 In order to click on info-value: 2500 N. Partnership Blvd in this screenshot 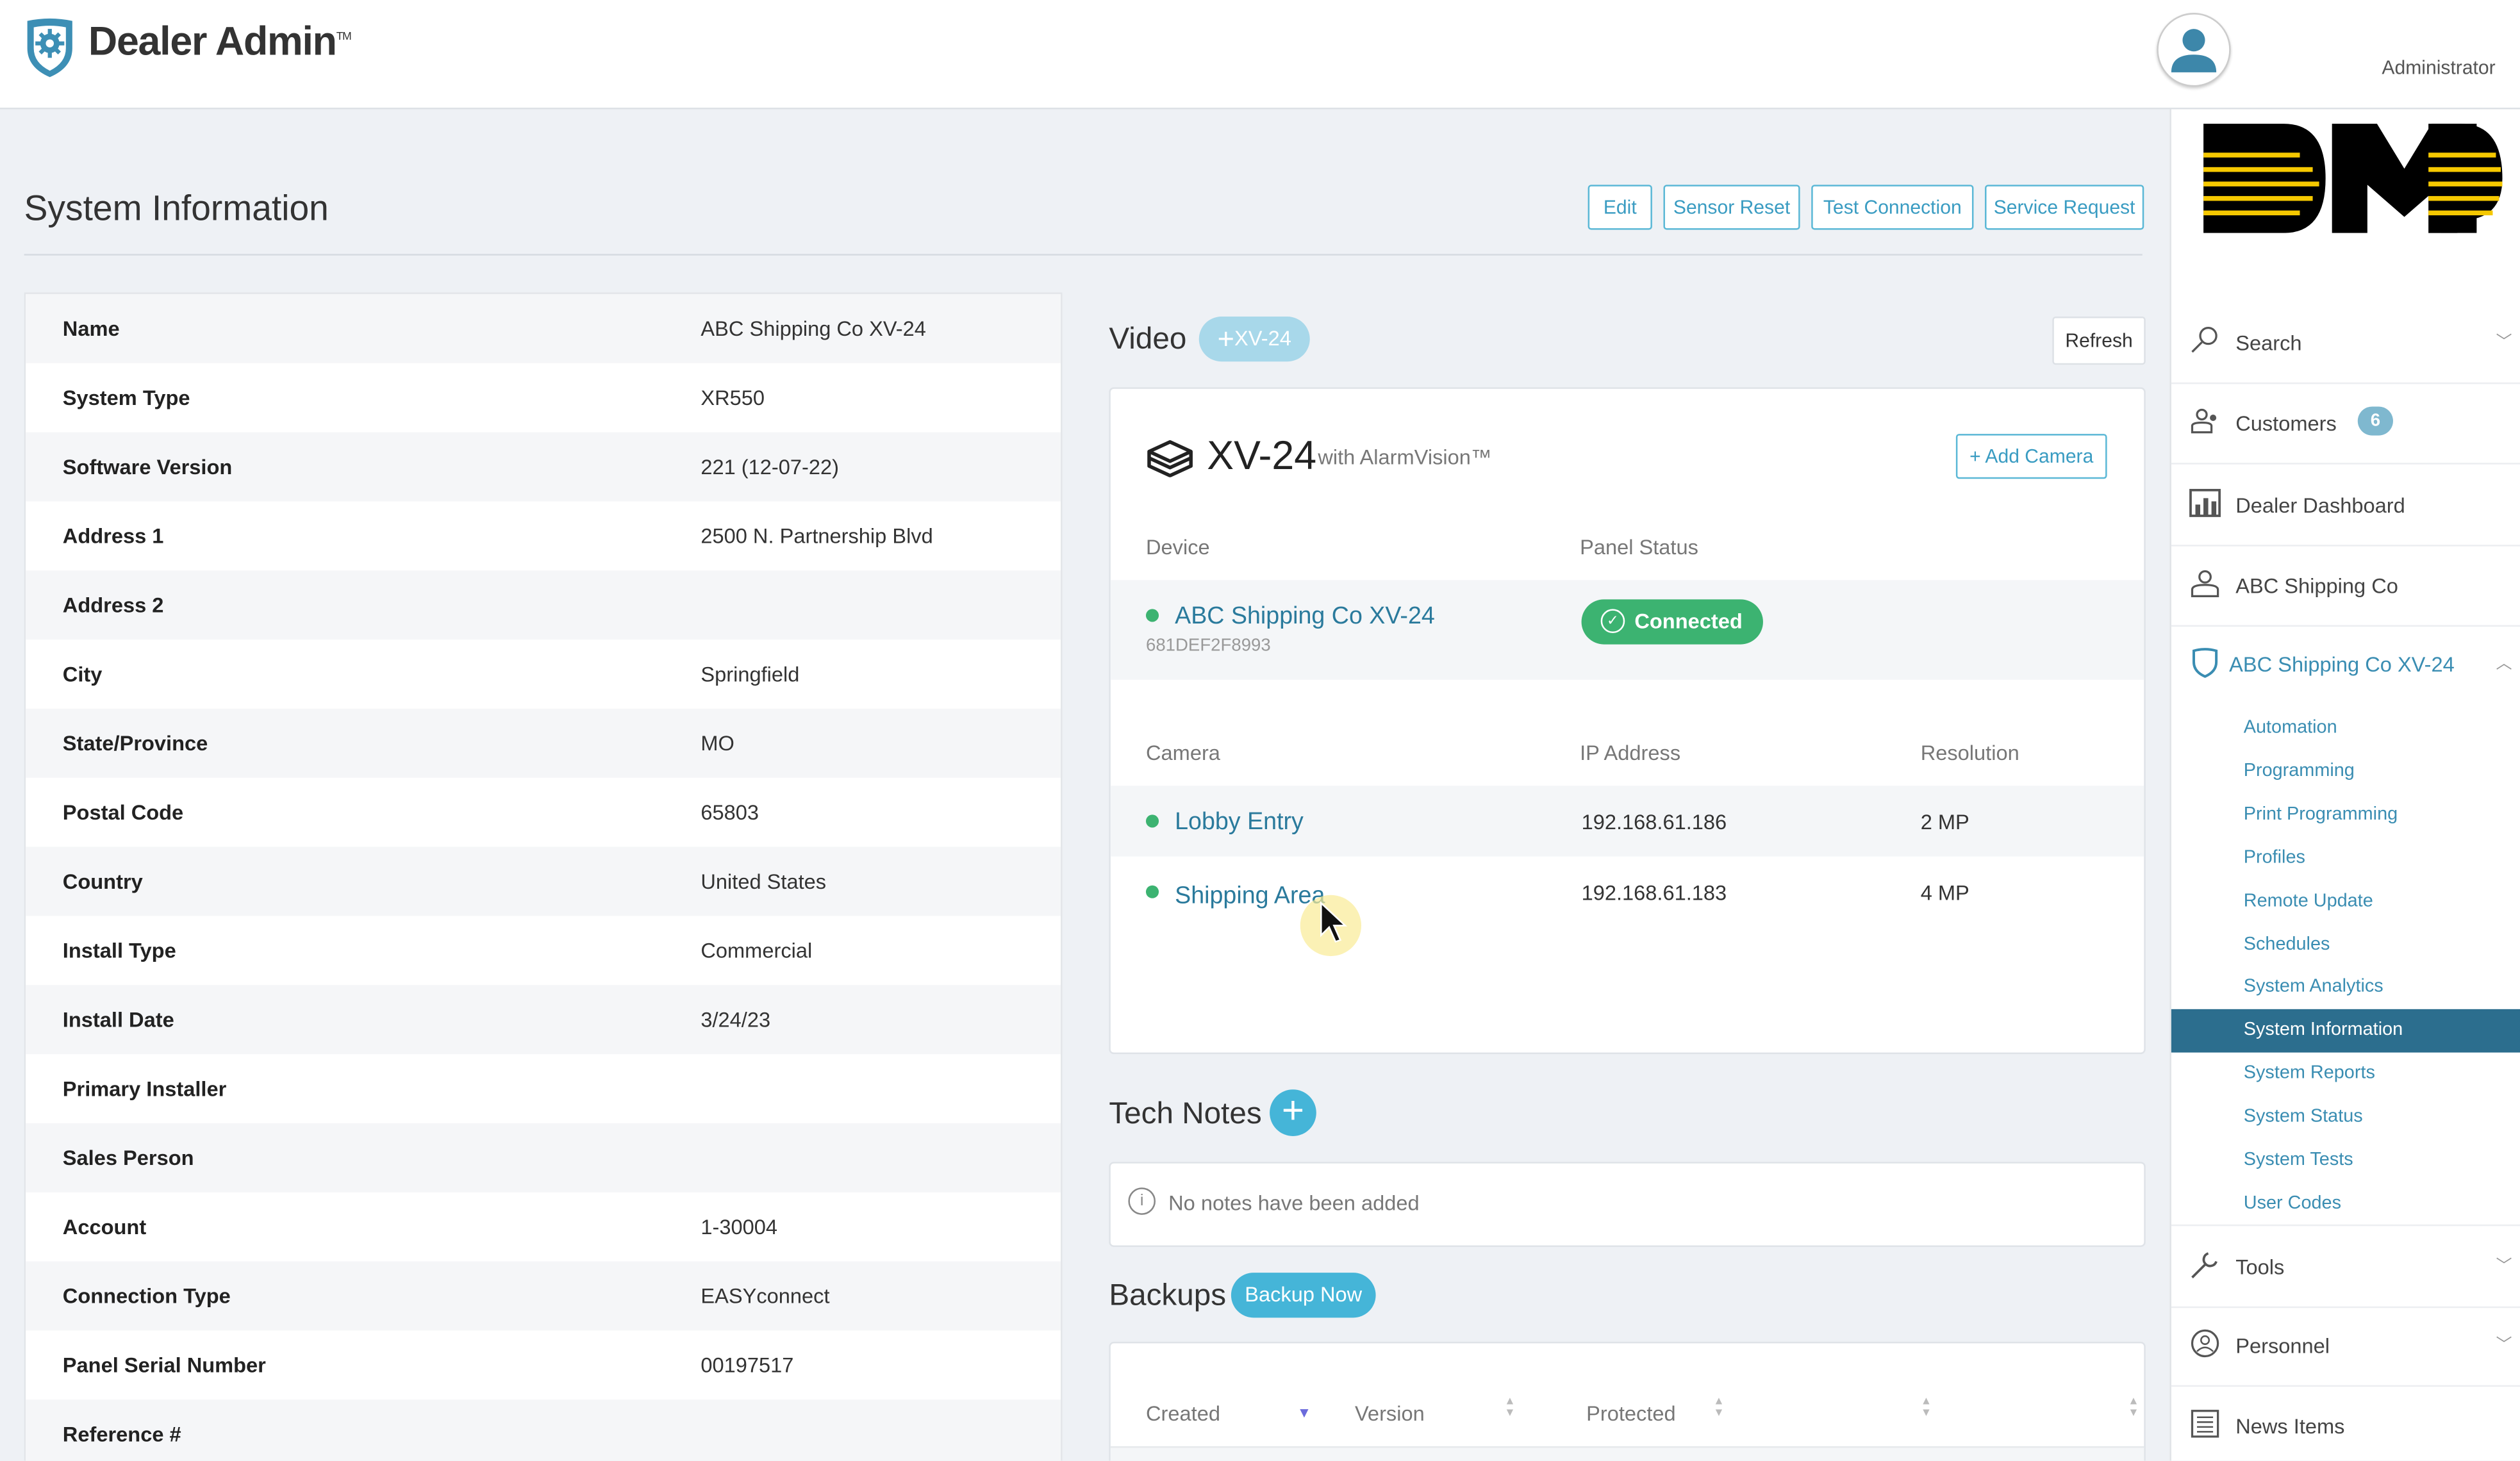, I will do `click(816, 536)`.